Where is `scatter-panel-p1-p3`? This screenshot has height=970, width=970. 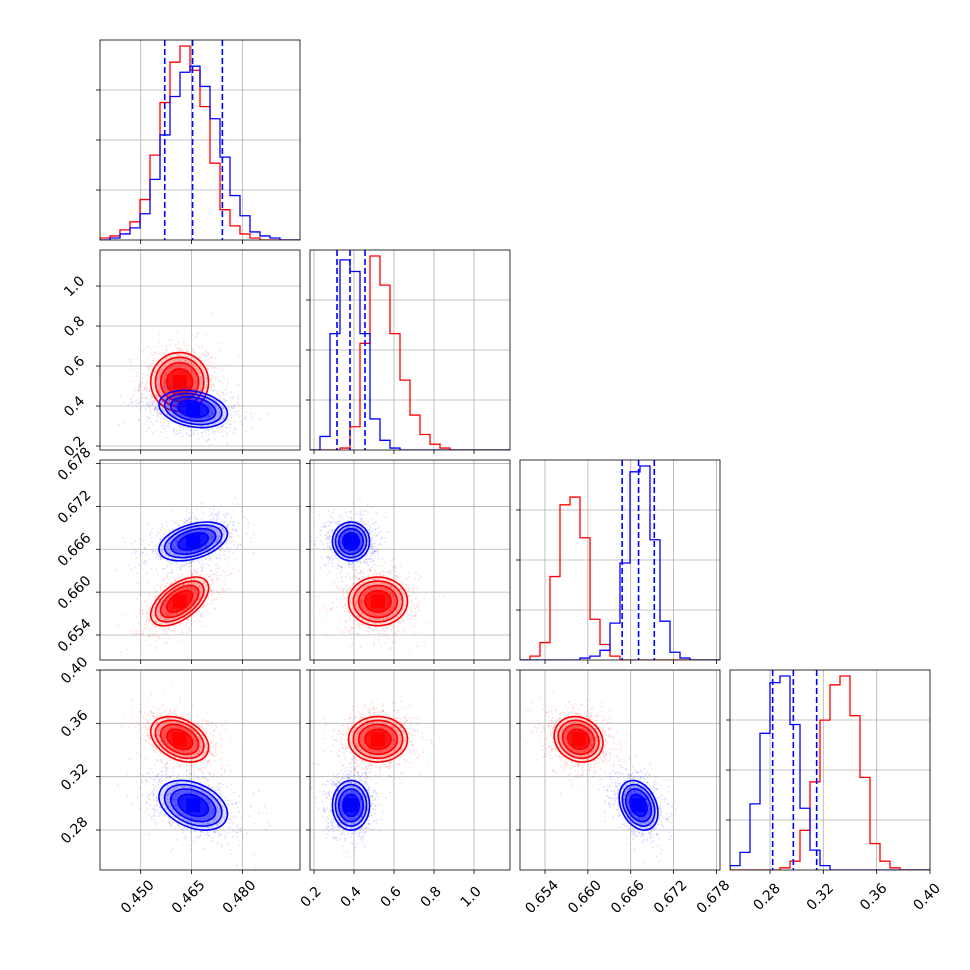 scatter-panel-p1-p3 is located at coordinates (198, 561).